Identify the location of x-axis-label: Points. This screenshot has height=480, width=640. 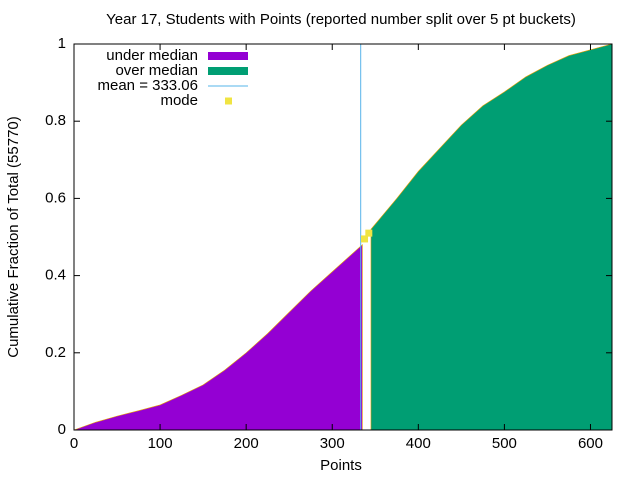
(341, 465).